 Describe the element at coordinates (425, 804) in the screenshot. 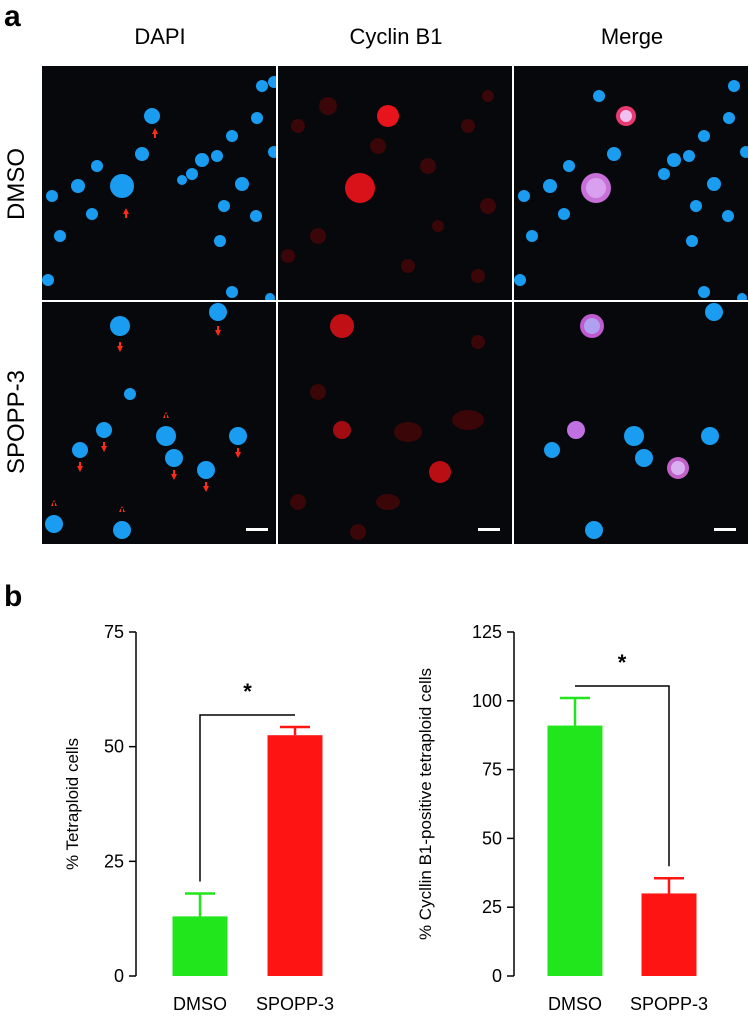

I see `chart2-y-axis-label: % Cycllin B1-positive tetraploid cells` at that location.